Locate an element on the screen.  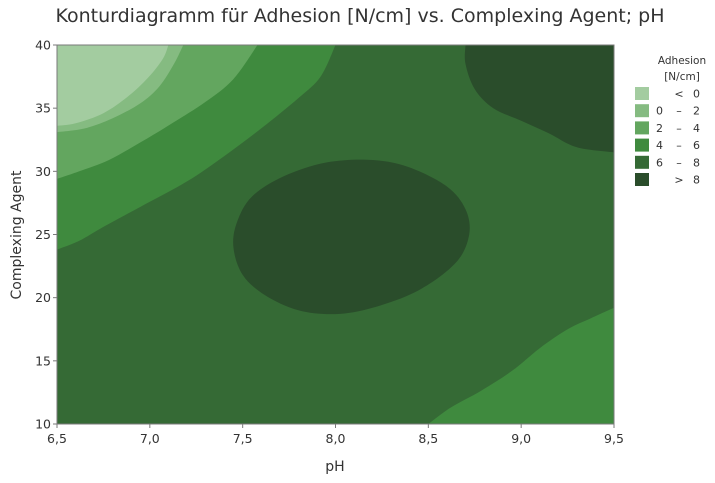
legend-low-label: 2 is located at coordinates (659, 128).